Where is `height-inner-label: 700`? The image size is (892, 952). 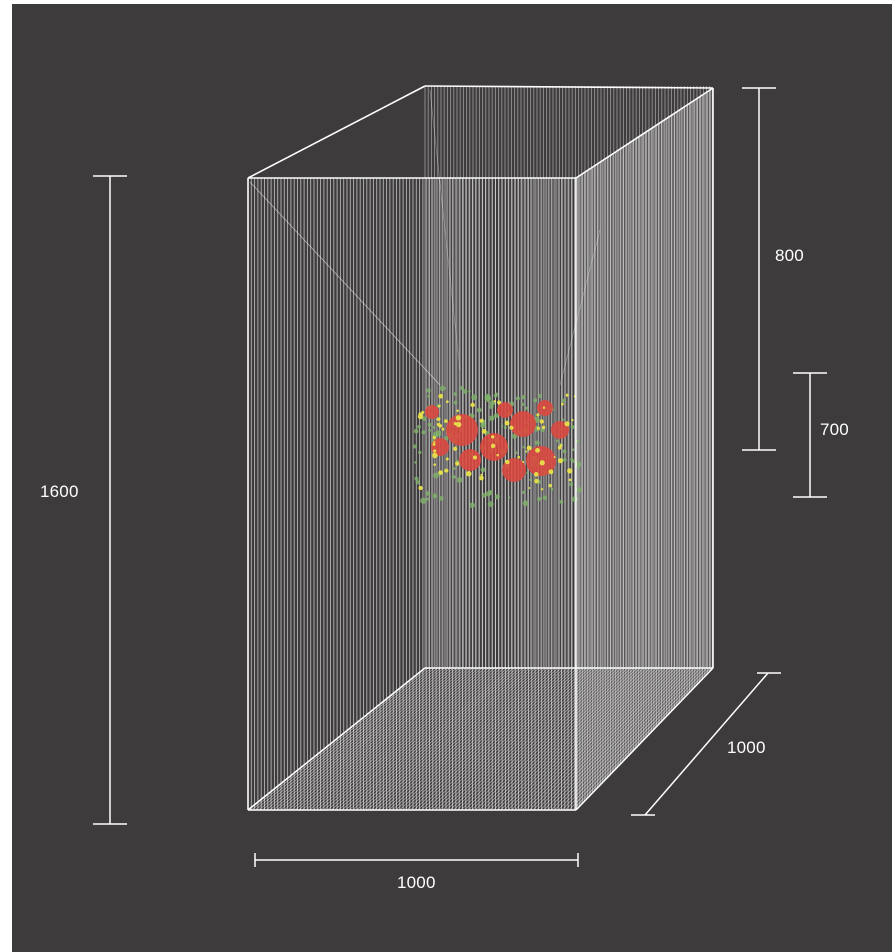 height-inner-label: 700 is located at coordinates (834, 429).